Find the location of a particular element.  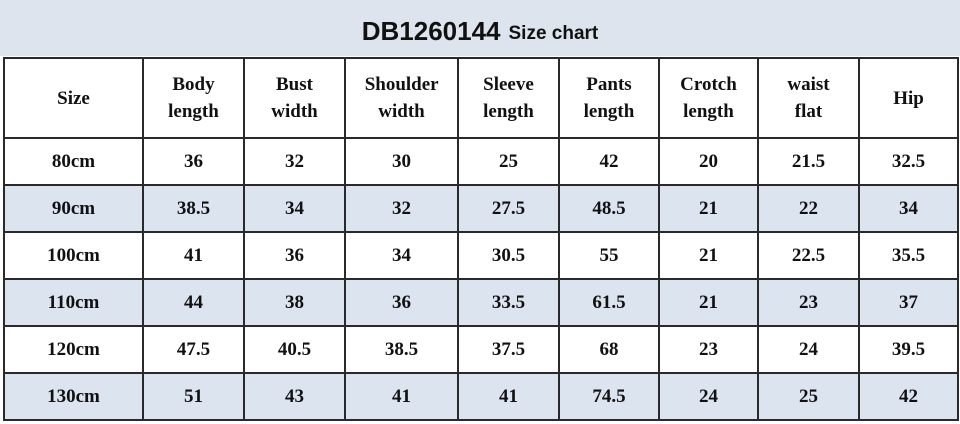

measure-cell: 74.5 is located at coordinates (609, 396).